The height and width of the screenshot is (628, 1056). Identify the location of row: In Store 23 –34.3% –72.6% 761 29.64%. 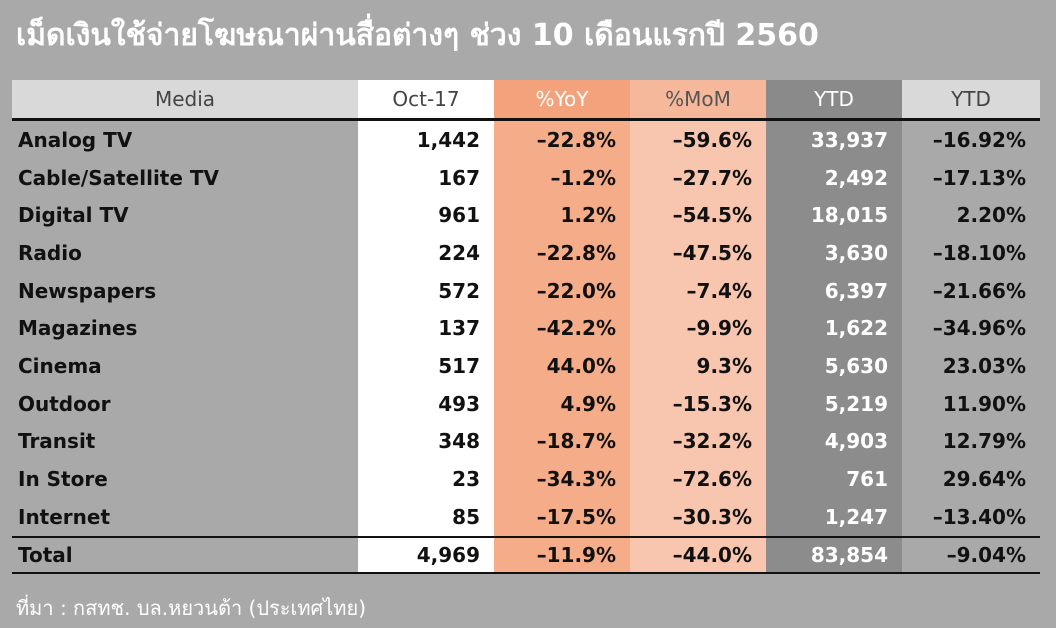
(526, 479).